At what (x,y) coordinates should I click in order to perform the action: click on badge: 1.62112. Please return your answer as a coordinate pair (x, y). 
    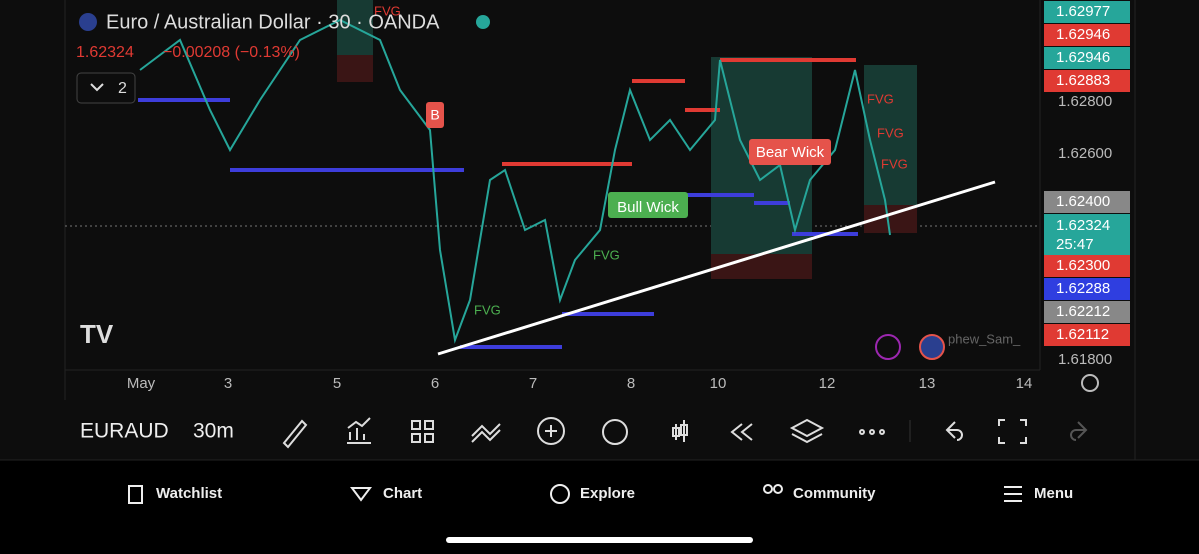
    Looking at the image, I should click on (1082, 334).